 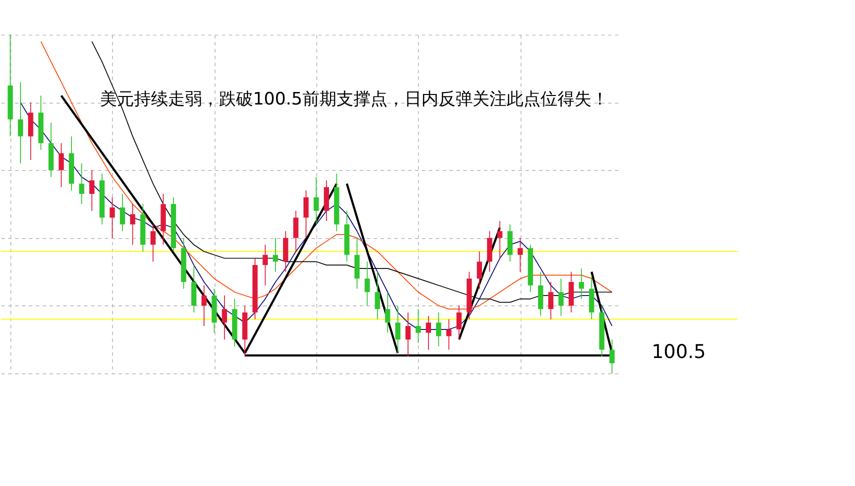 What do you see at coordinates (679, 351) in the screenshot?
I see `text: 100.5` at bounding box center [679, 351].